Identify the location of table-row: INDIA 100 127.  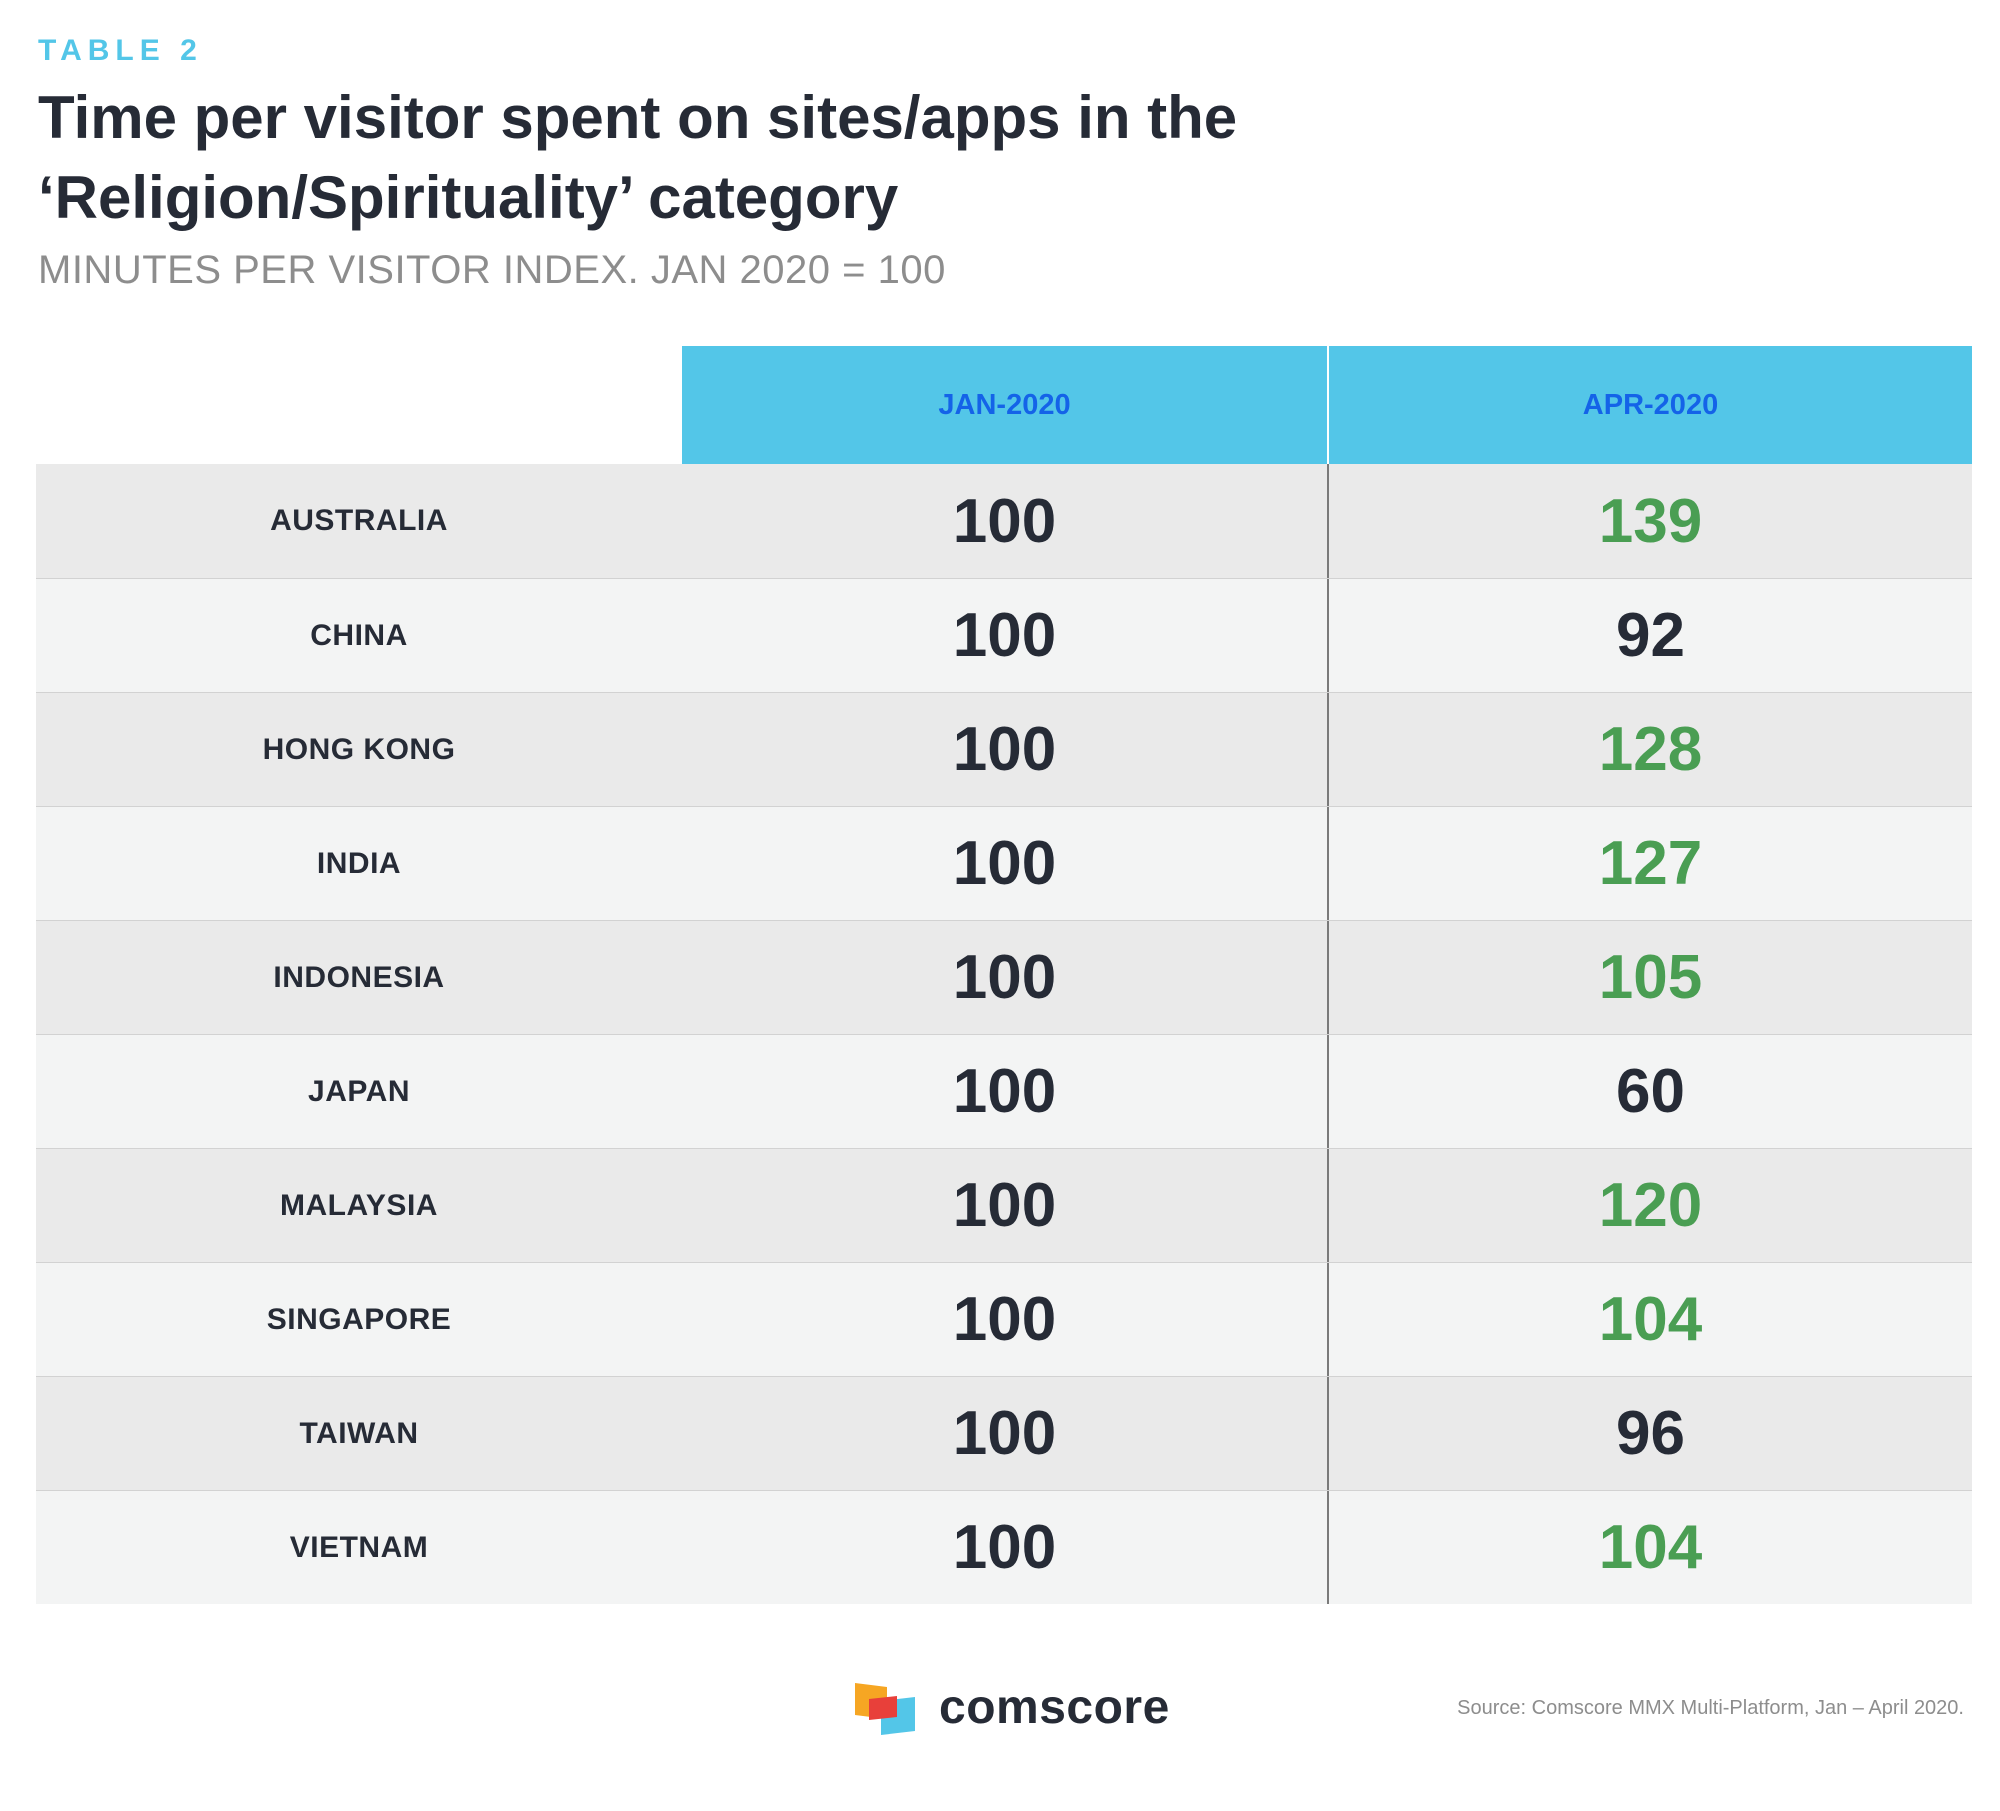
(1004, 863).